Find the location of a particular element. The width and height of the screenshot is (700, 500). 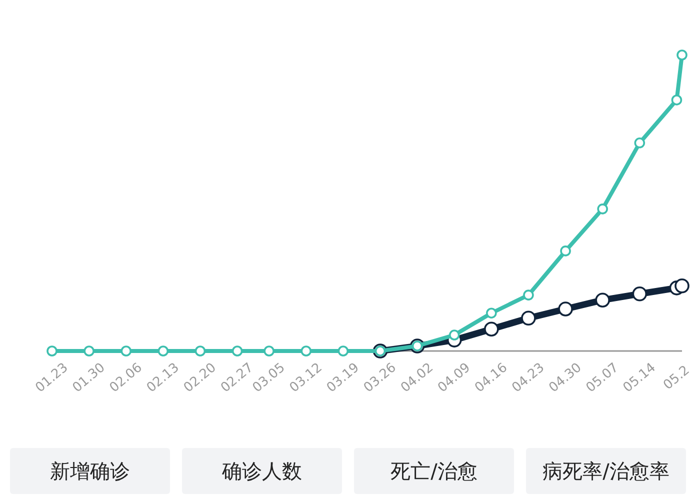

text: 死亡/治愈 is located at coordinates (434, 471).